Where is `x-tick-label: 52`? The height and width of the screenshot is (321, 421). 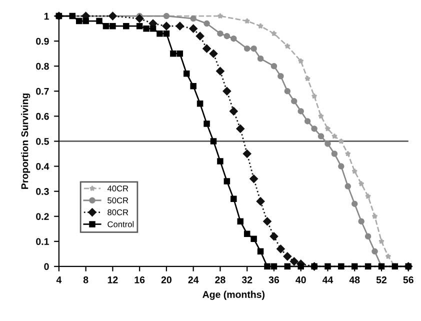
x-tick-label: 52 is located at coordinates (381, 280).